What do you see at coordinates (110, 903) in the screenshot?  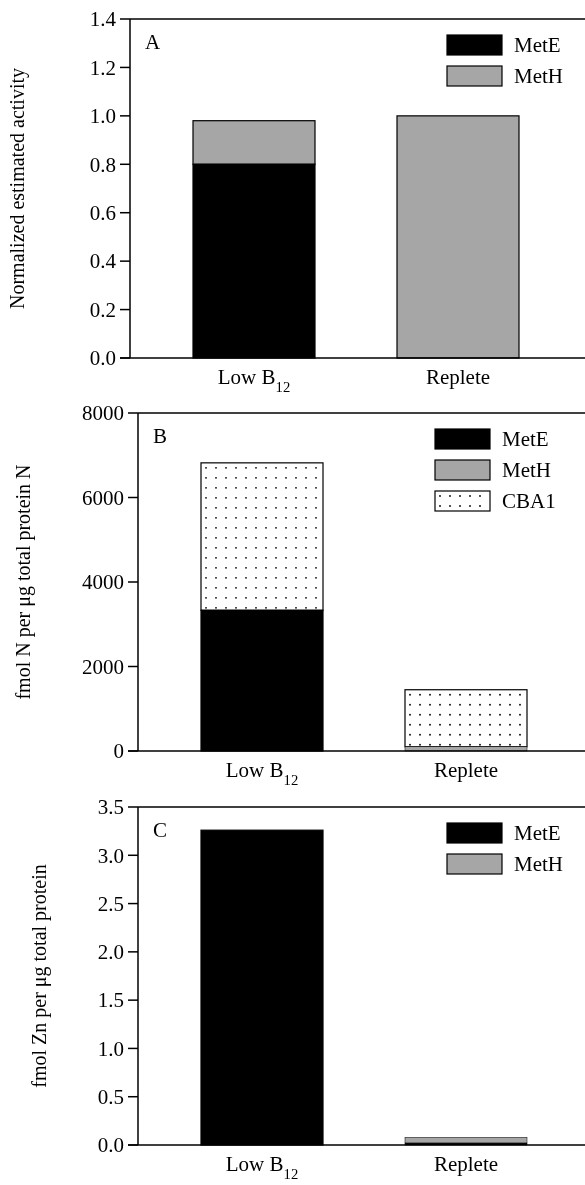 I see `y-tick-label: 2.5` at bounding box center [110, 903].